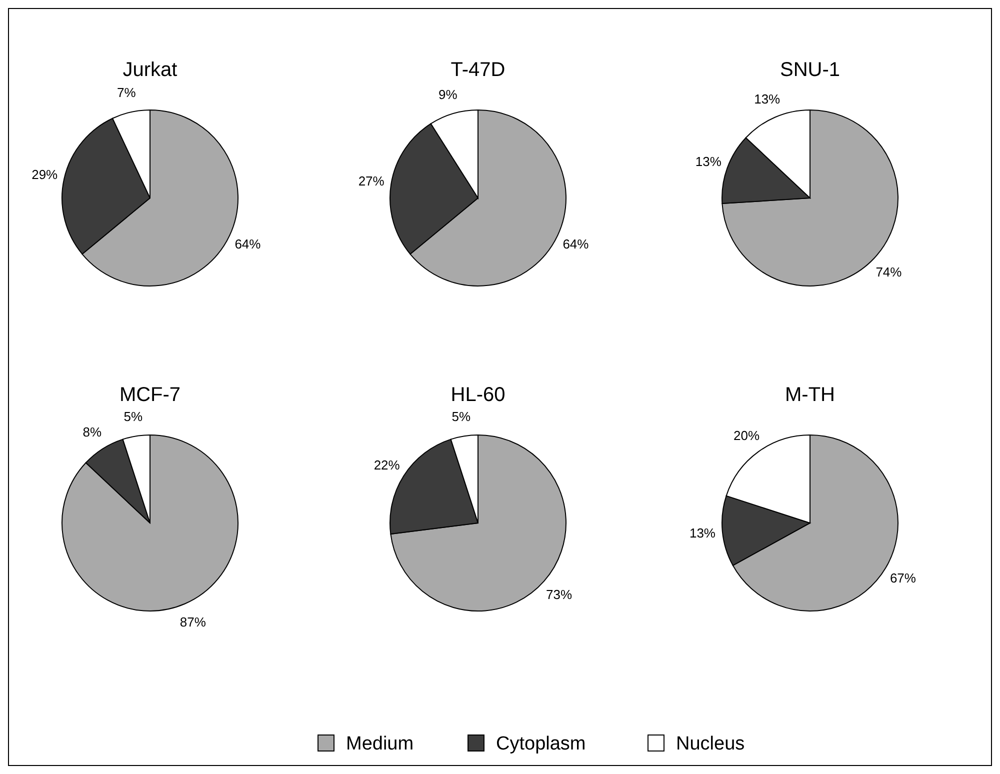  What do you see at coordinates (478, 395) in the screenshot?
I see `chart-title: HL-60` at bounding box center [478, 395].